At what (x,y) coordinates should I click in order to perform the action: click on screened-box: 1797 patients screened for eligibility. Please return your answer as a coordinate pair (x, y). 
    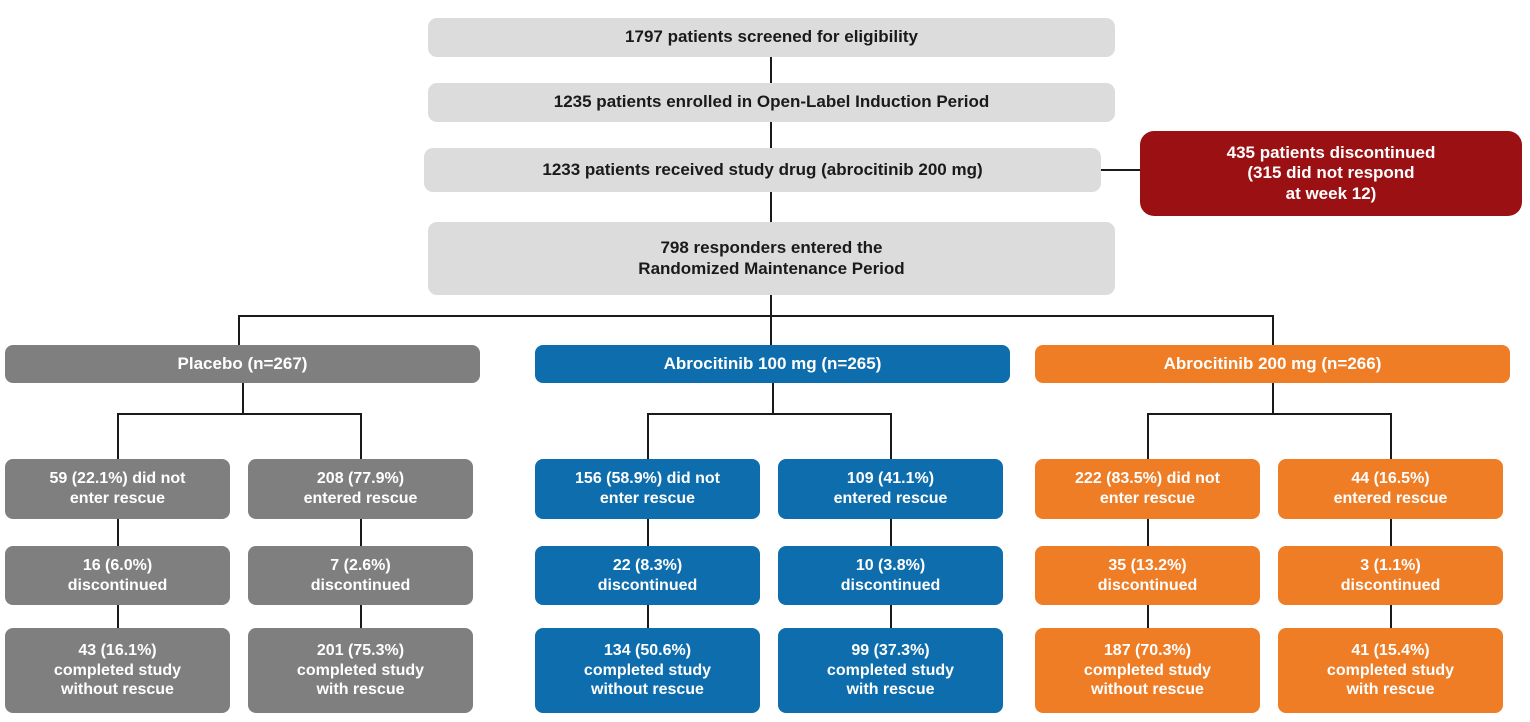
    Looking at the image, I should click on (771, 37).